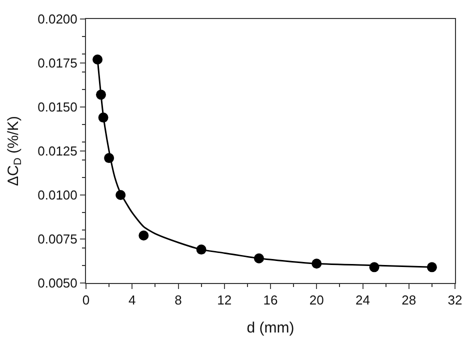 This screenshot has width=474, height=345. I want to click on x-tick-label: 0, so click(86, 300).